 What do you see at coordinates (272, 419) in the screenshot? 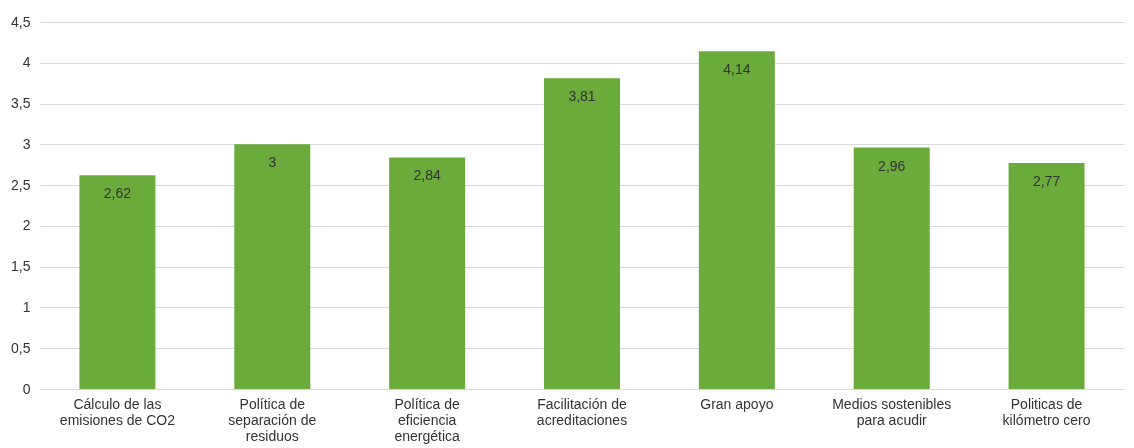
I see `x-tick-label: Política de separación de residuos` at bounding box center [272, 419].